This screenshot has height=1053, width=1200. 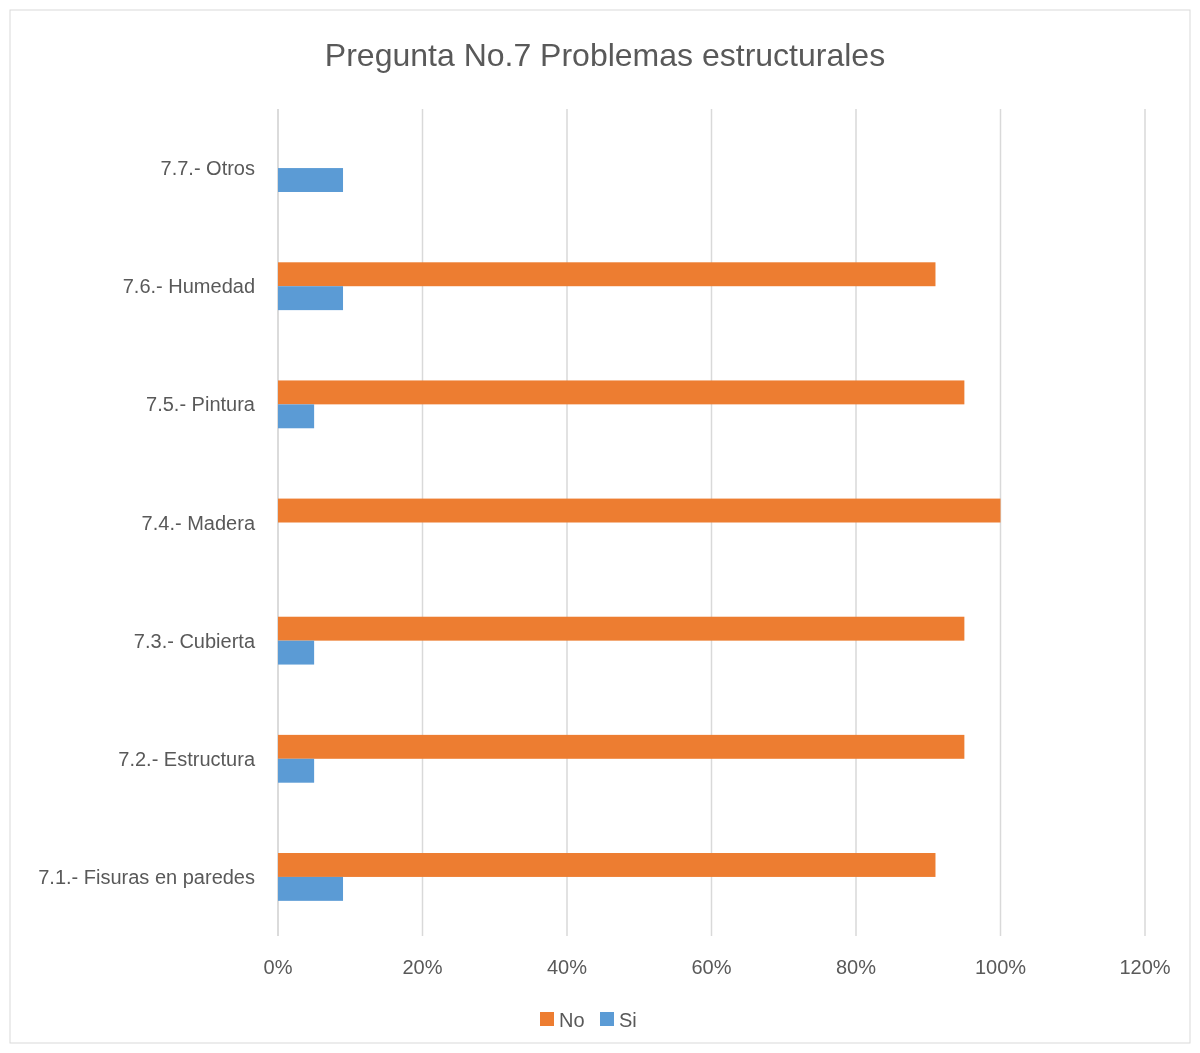 What do you see at coordinates (278, 967) in the screenshot?
I see `x-tick-label: 0%` at bounding box center [278, 967].